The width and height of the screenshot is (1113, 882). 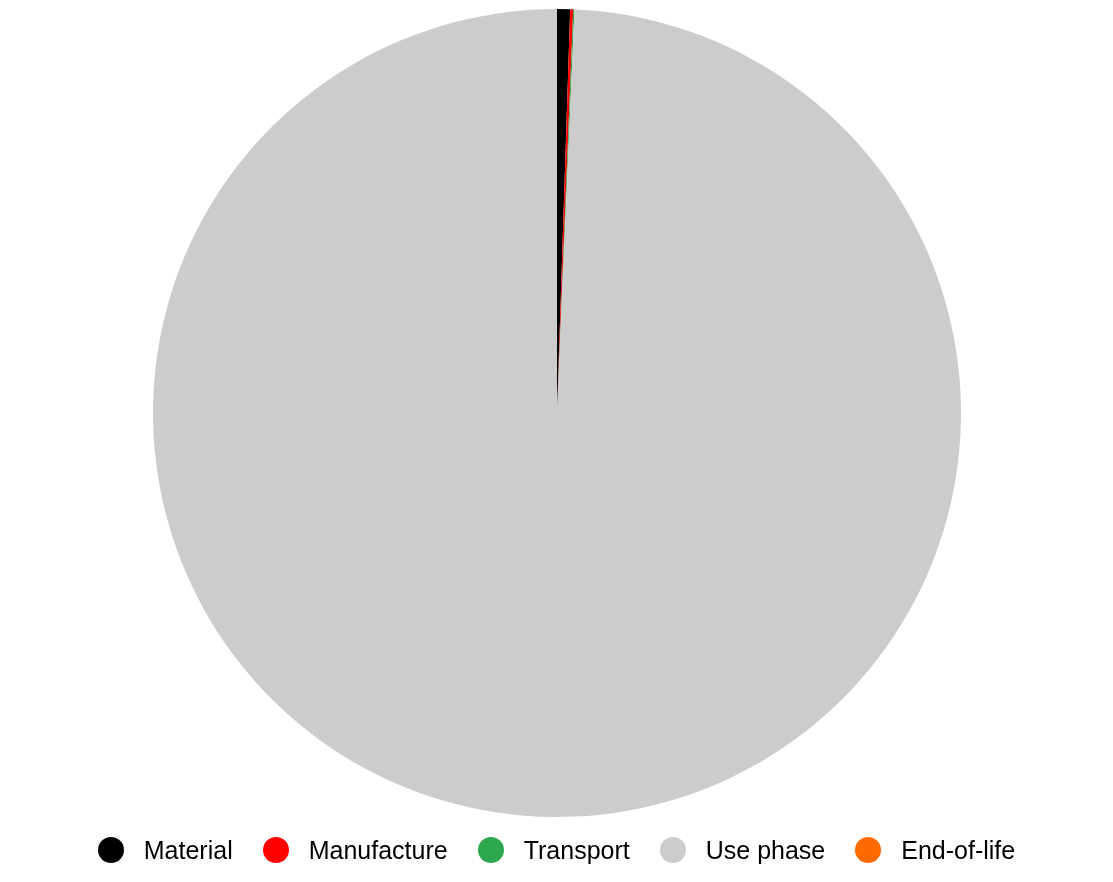 What do you see at coordinates (378, 850) in the screenshot?
I see `legend-label: Manufacture` at bounding box center [378, 850].